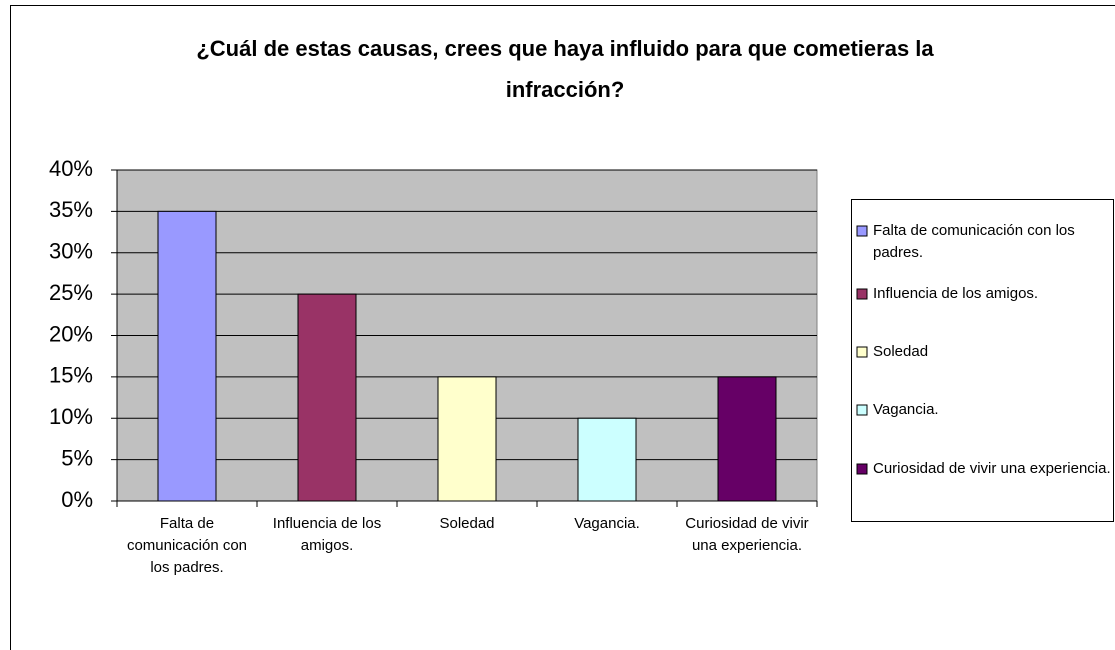 This screenshot has height=650, width=1115. I want to click on legend-label-box: Vagancia., so click(906, 409).